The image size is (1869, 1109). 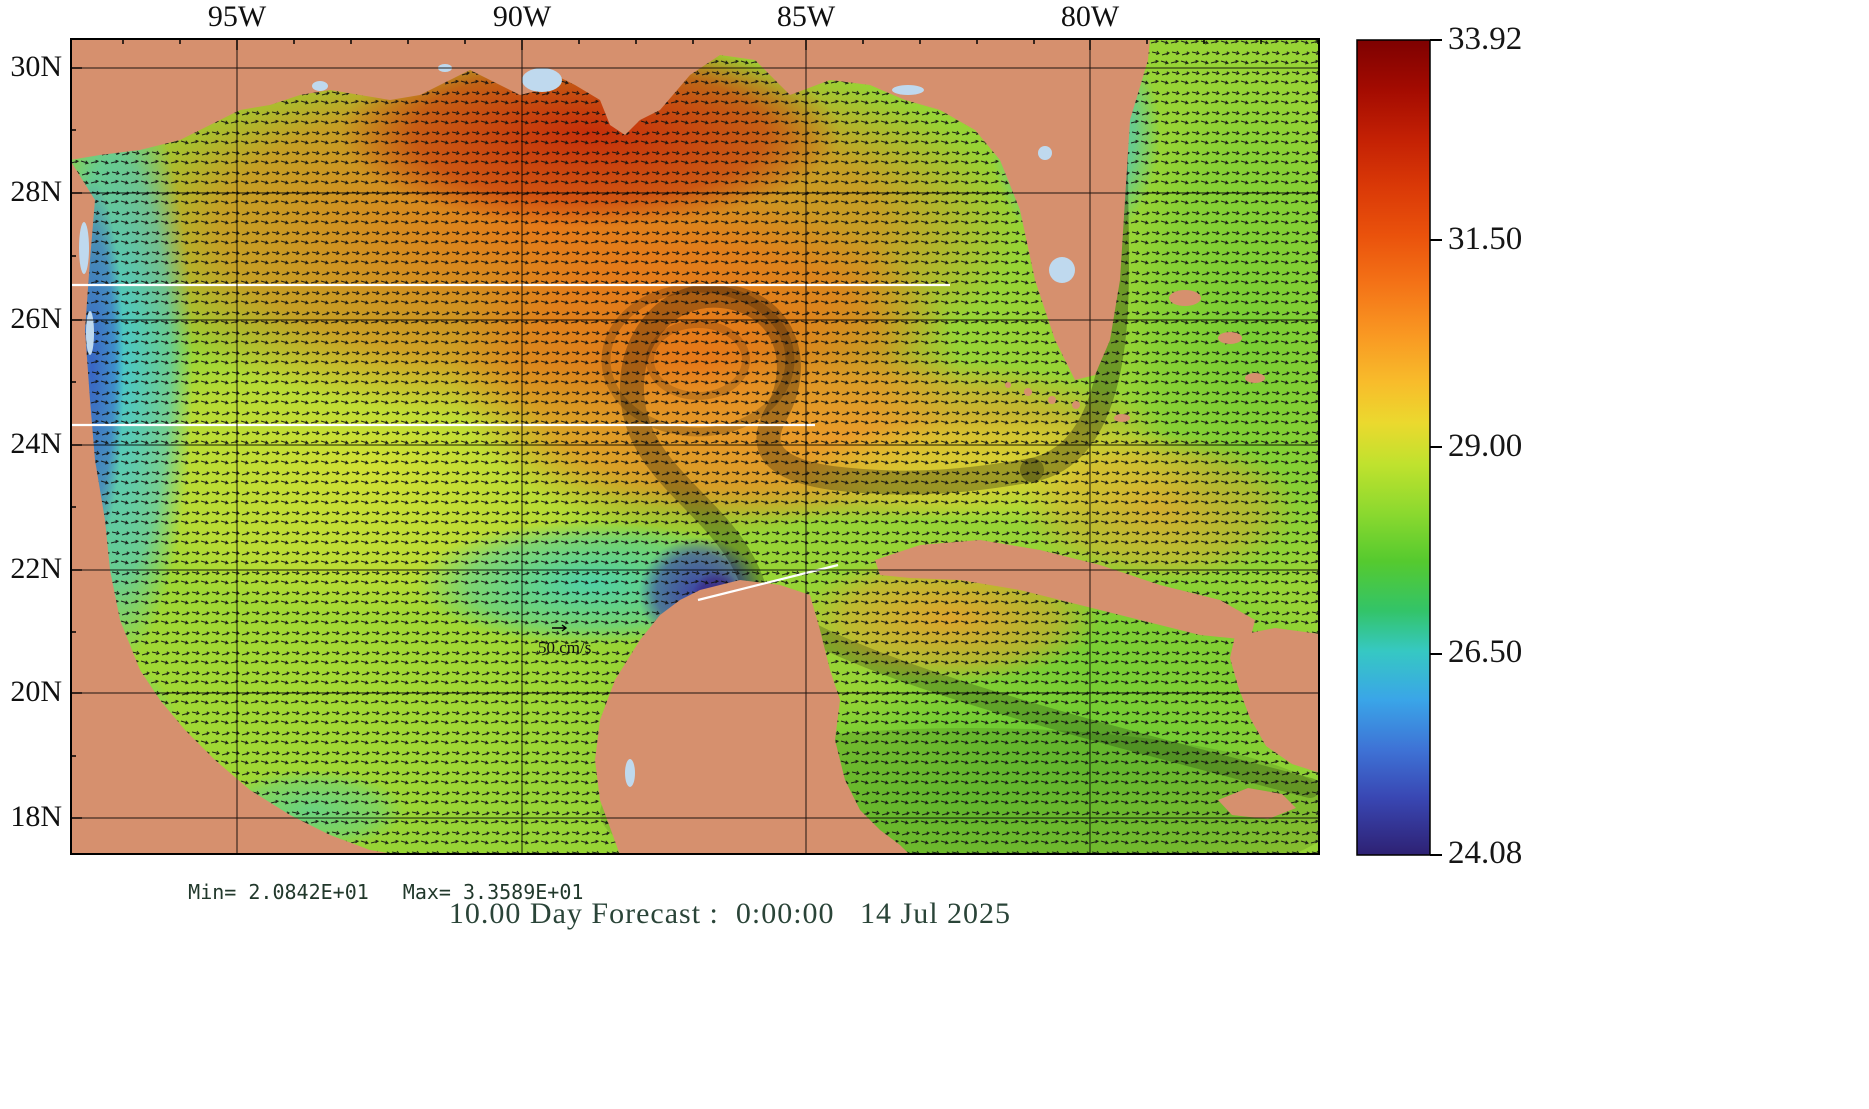 What do you see at coordinates (36, 318) in the screenshot?
I see `lat-label-26n: 26N` at bounding box center [36, 318].